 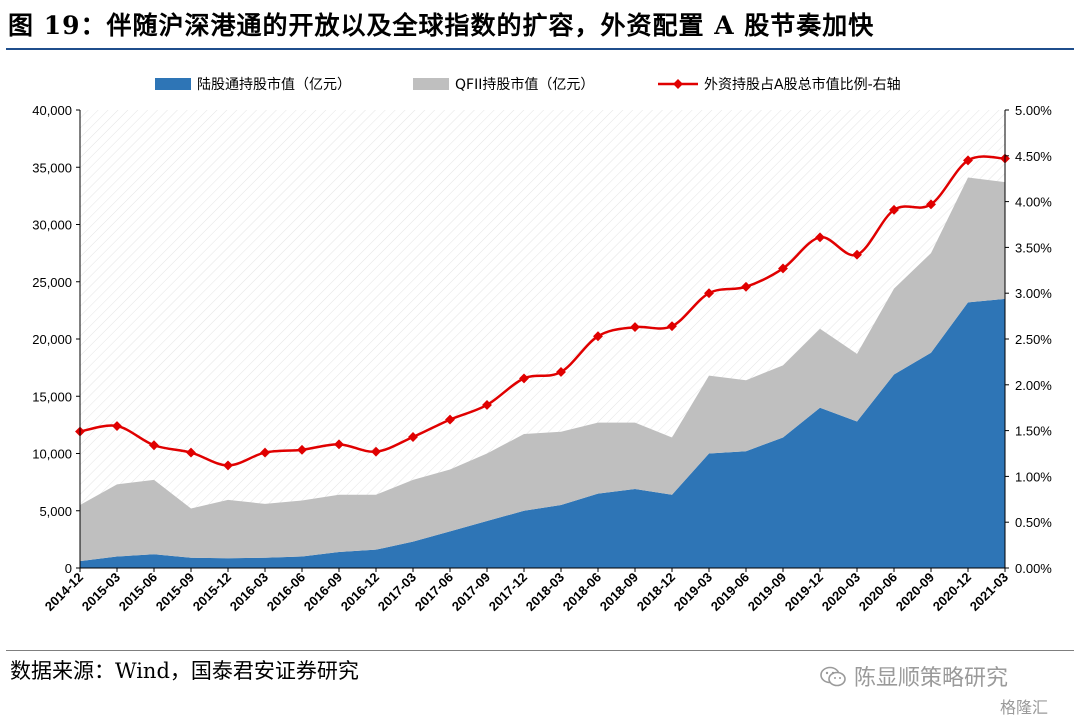 I want to click on x-tick-label: 2020-09, so click(x=915, y=592).